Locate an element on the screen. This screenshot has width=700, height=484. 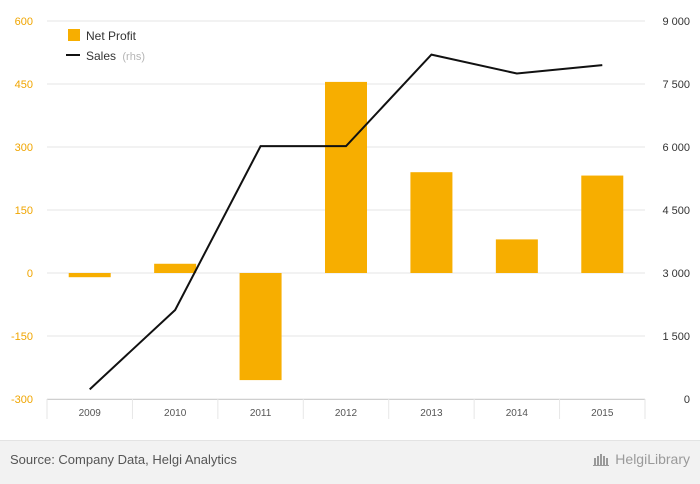
x-tick-label: 2012 is located at coordinates (346, 413).